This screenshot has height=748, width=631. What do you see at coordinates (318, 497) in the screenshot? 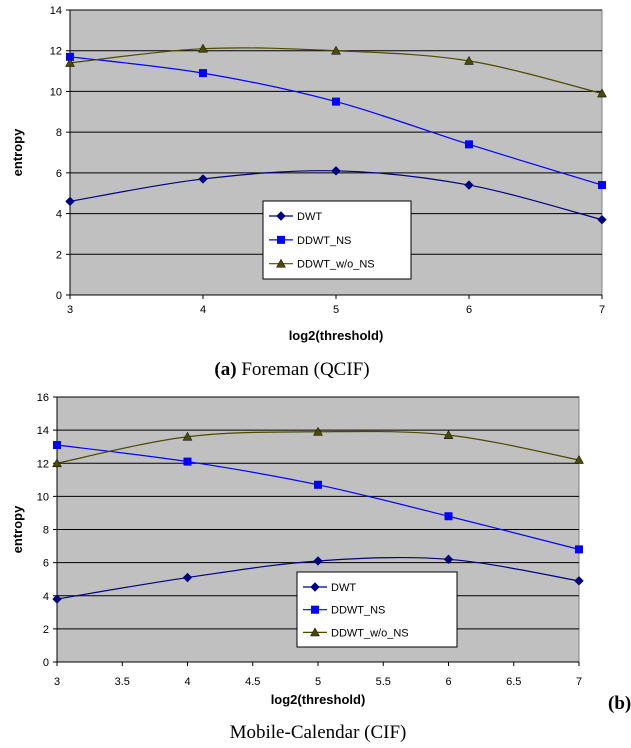
I see `series-DDWT_NS` at bounding box center [318, 497].